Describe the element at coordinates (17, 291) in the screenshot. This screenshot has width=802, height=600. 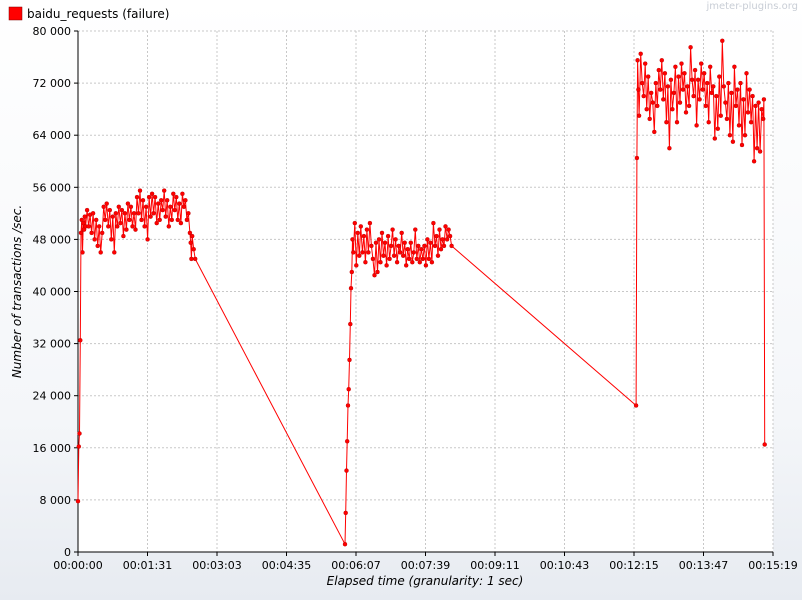
I see `y-axis-title: Number of transactions /sec.` at that location.